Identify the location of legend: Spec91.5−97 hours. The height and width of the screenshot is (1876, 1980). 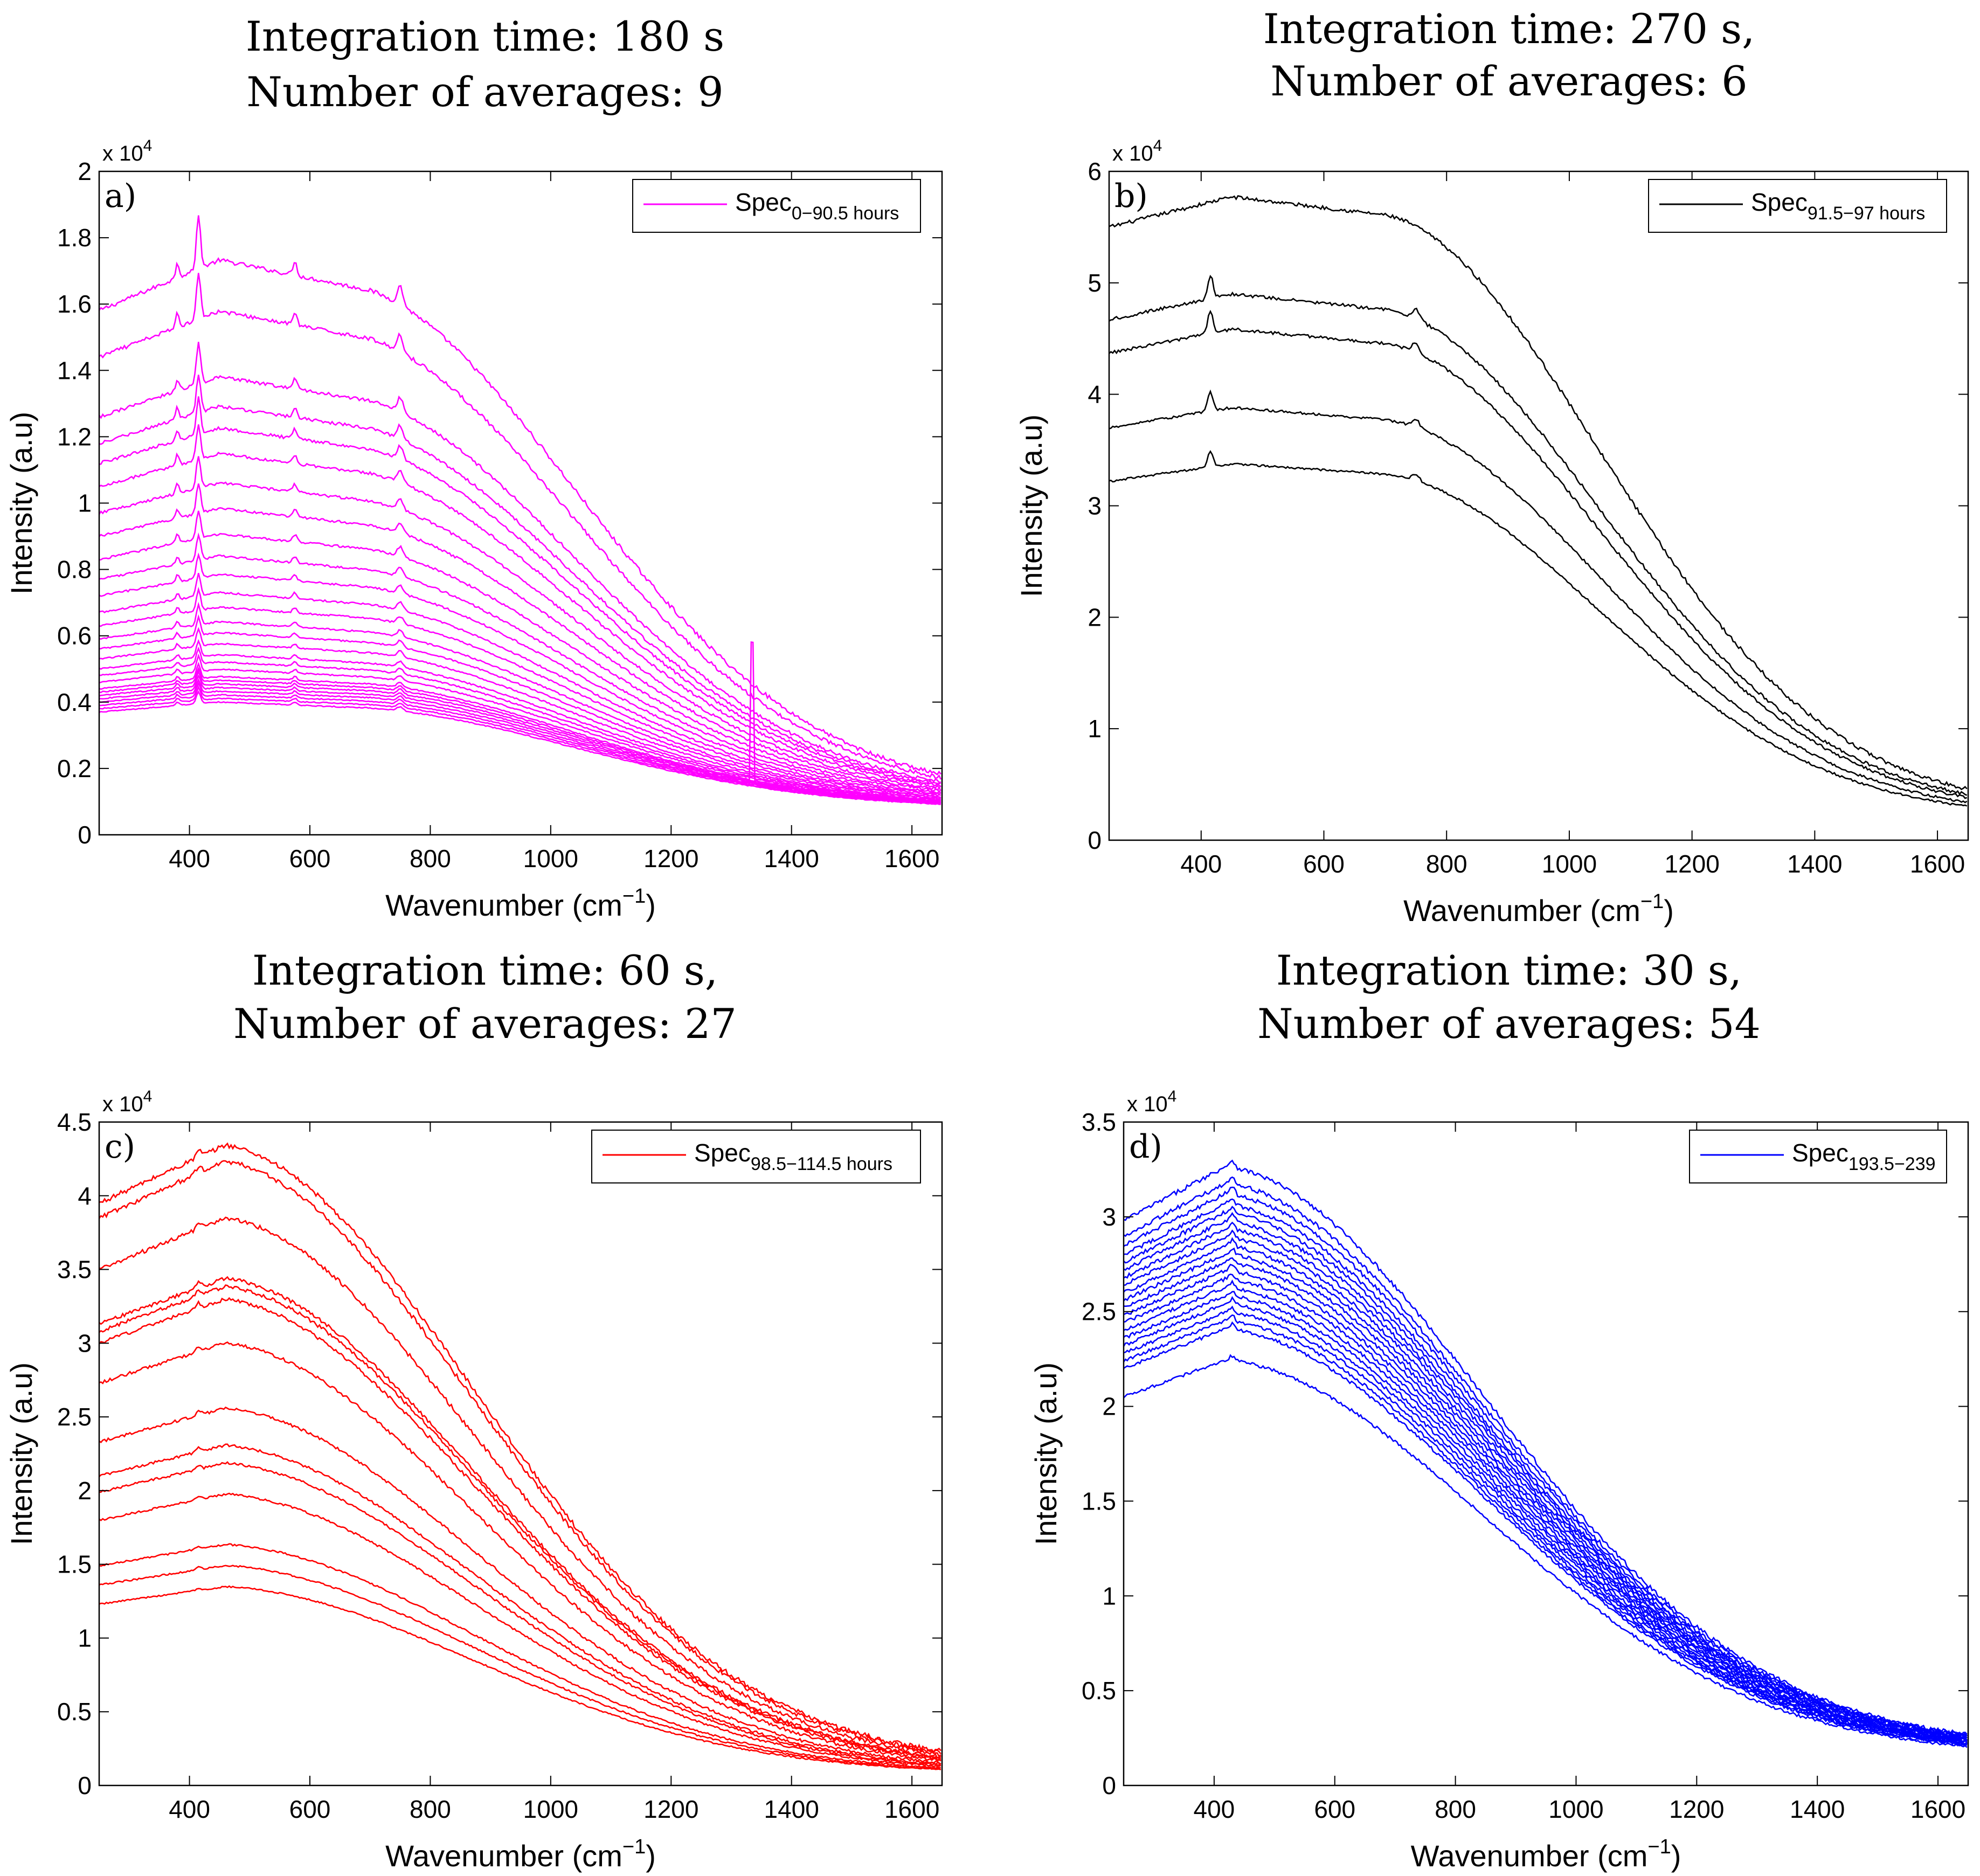
(1798, 206).